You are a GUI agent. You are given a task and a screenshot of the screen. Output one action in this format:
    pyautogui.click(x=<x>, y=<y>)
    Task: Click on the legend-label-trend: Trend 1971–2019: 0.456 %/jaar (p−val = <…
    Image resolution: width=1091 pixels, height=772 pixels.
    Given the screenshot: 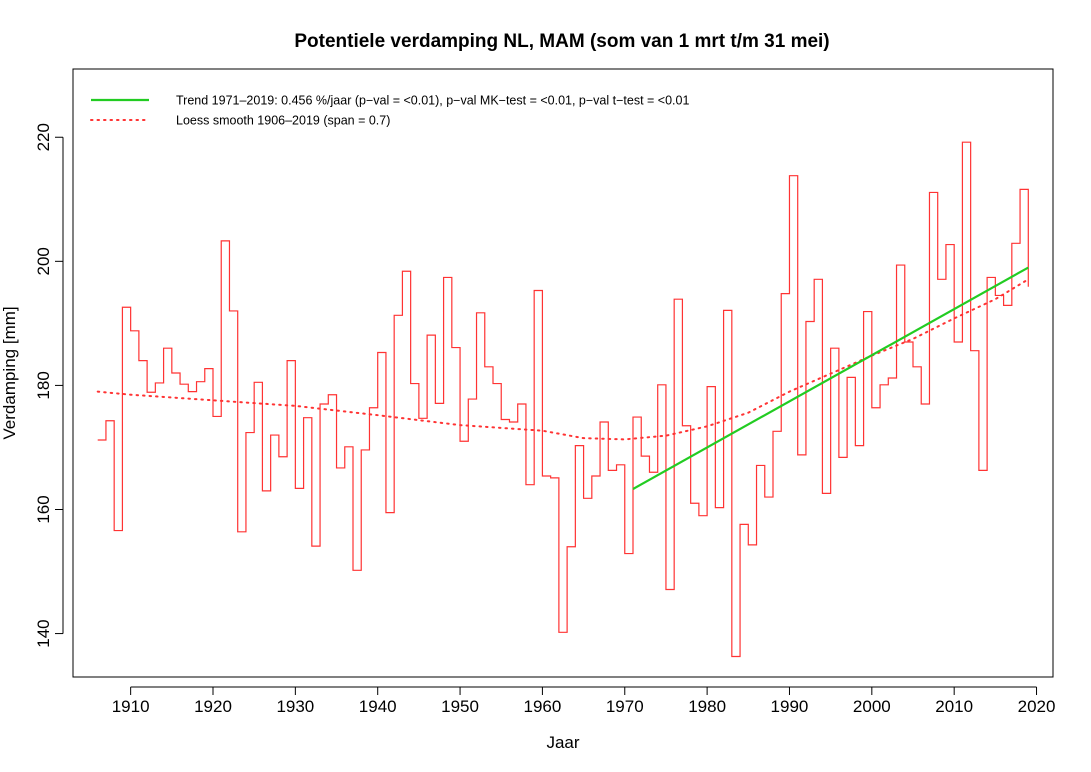 What is the action you would take?
    pyautogui.click(x=432, y=101)
    